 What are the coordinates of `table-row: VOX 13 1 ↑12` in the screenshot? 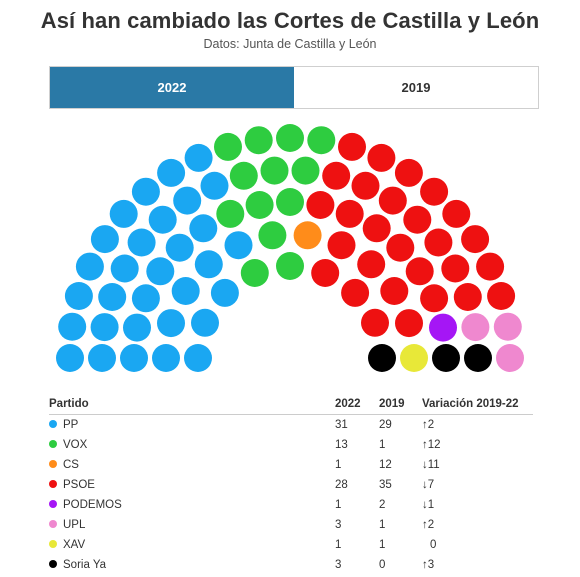 It's located at (291, 445).